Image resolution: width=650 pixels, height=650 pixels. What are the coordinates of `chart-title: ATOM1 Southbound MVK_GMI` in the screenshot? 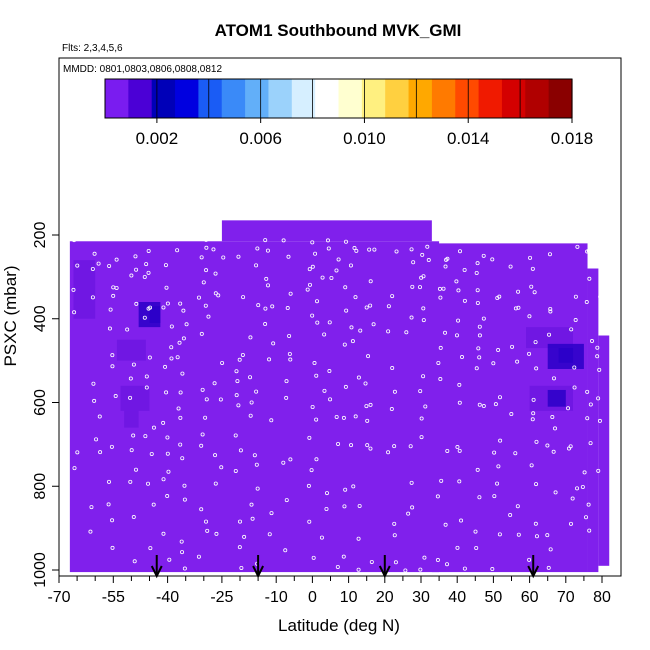 It's located at (338, 30).